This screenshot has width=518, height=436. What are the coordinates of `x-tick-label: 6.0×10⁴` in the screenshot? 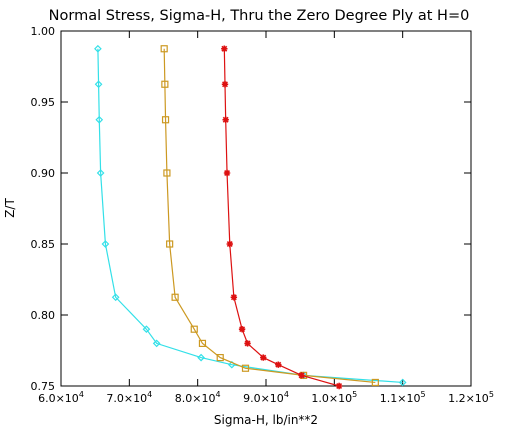 It's located at (61, 397).